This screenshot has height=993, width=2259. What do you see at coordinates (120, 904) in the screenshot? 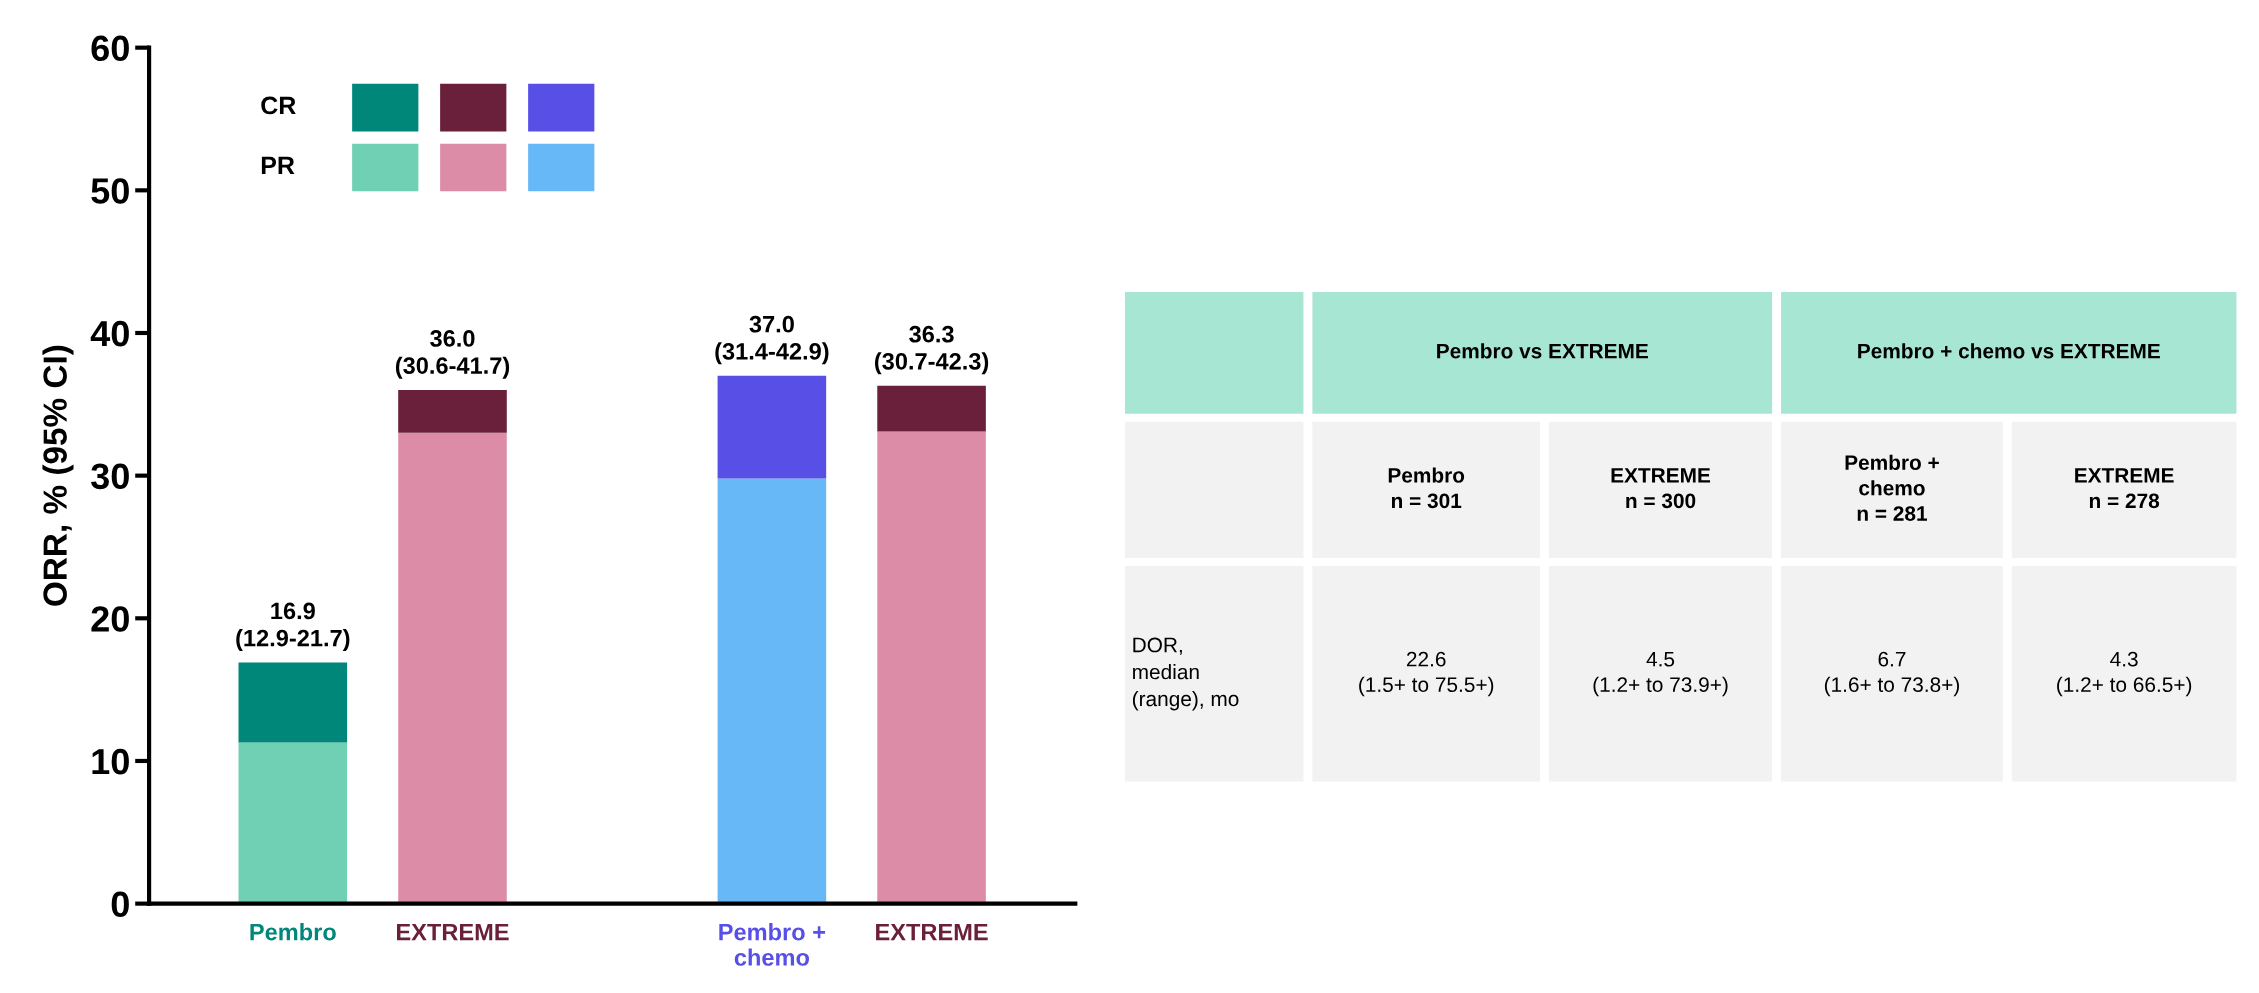
I see `y-tick-label: 0` at bounding box center [120, 904].